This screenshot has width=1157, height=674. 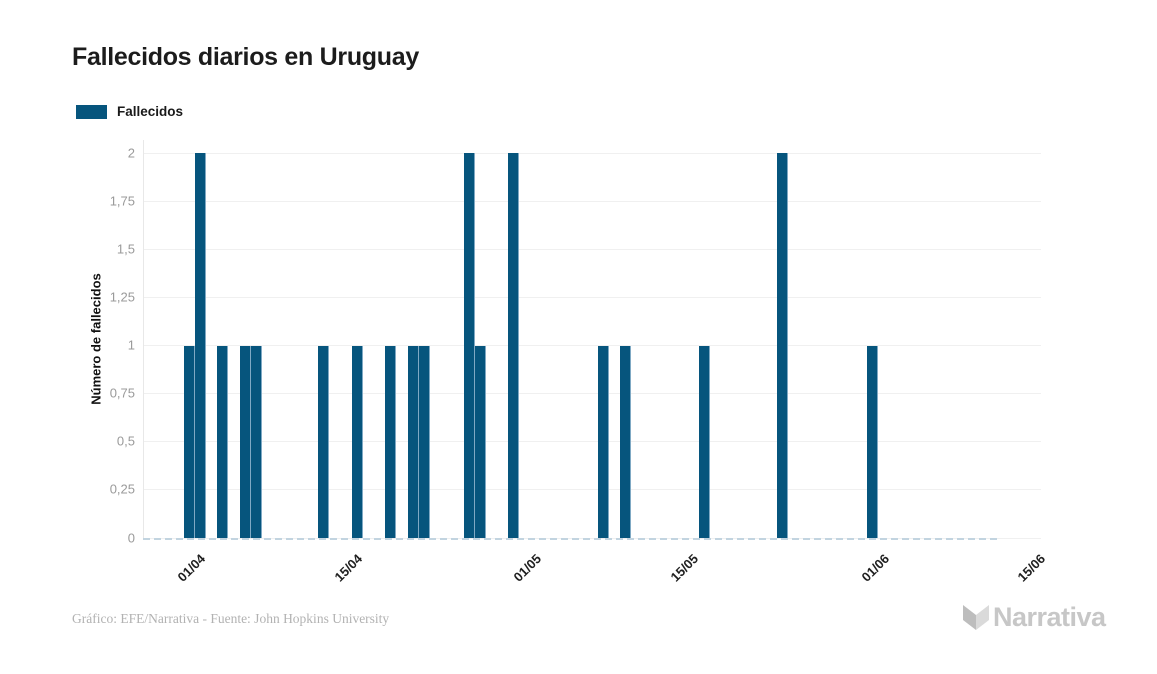 What do you see at coordinates (1031, 568) in the screenshot?
I see `x-tick-label: 15/06` at bounding box center [1031, 568].